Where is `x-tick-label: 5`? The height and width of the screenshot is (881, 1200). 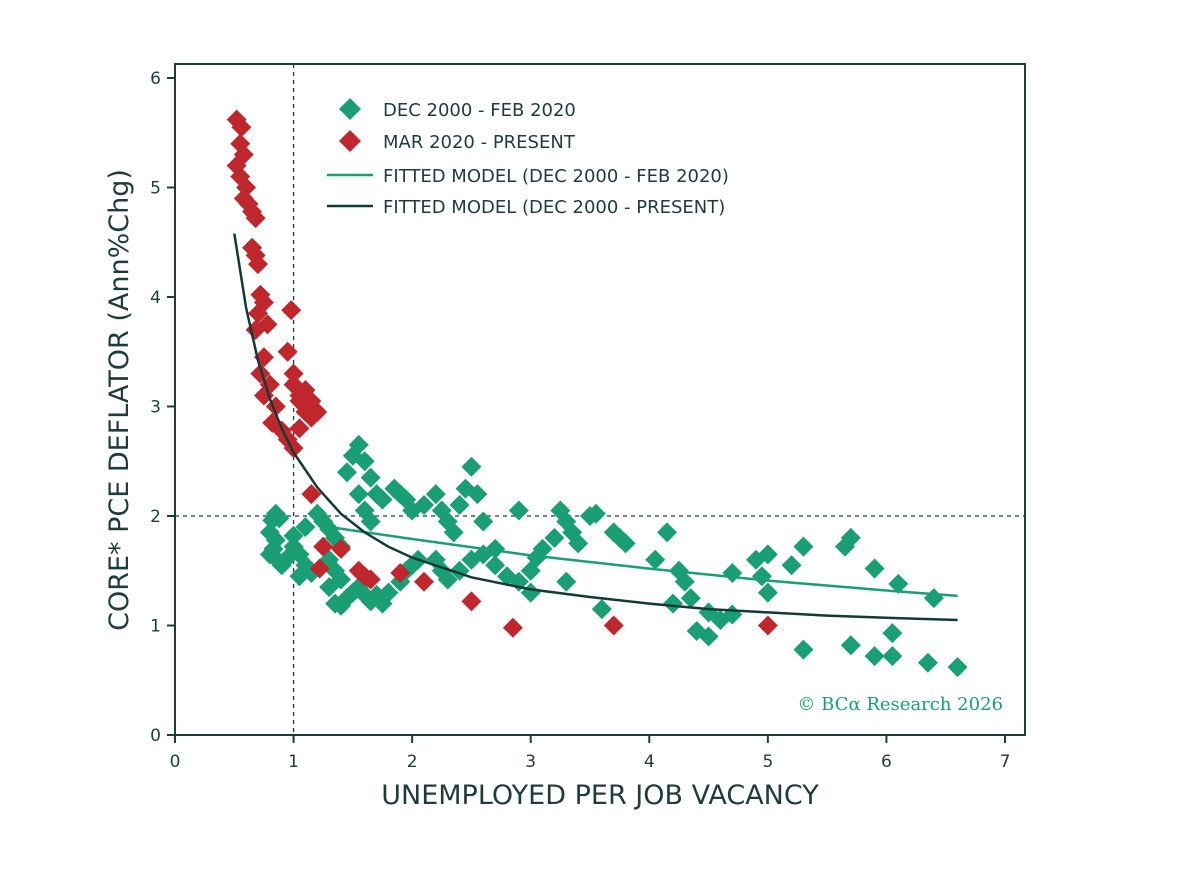 x-tick-label: 5 is located at coordinates (767, 762).